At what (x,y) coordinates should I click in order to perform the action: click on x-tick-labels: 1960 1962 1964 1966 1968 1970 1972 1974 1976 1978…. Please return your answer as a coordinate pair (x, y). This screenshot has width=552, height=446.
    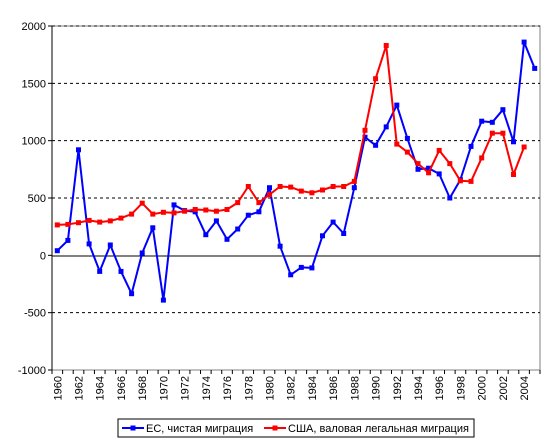
    Looking at the image, I should click on (296, 385).